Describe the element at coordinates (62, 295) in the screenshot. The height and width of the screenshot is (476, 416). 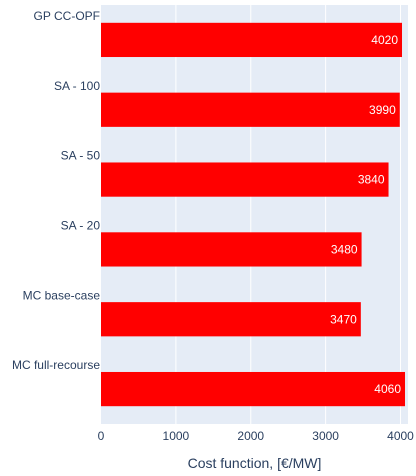
I see `y-tick-label: MC base-case` at that location.